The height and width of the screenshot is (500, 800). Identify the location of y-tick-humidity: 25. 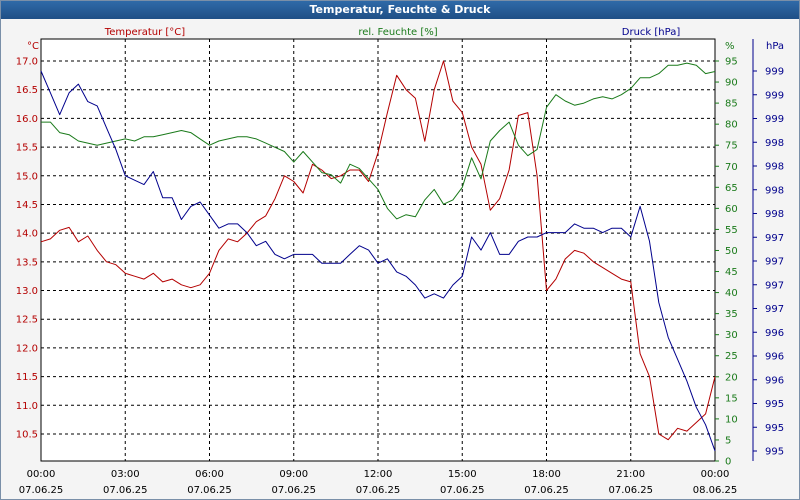
(731, 356).